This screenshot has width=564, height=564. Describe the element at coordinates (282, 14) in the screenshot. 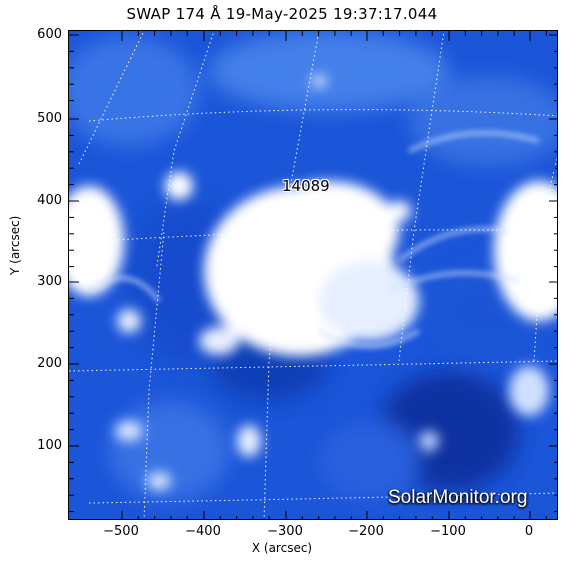

I see `image-title: SWAP 174 Å 19-May-2025 19:37:17.044` at that location.